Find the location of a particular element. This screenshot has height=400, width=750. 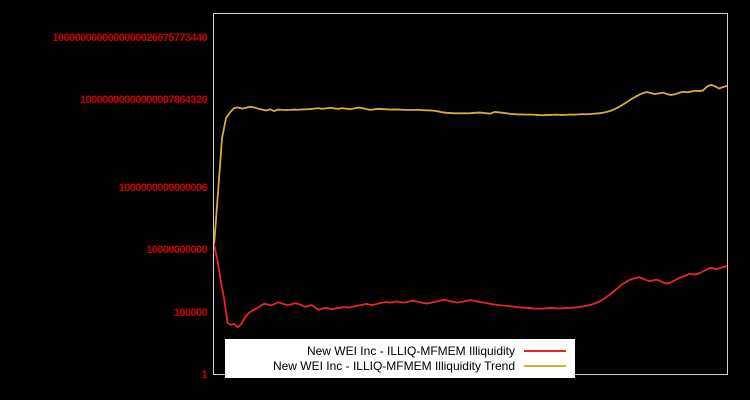

legend-item: New WEI Inc - ILLIQ-MFMEM Illiquidity is located at coordinates (400, 350).